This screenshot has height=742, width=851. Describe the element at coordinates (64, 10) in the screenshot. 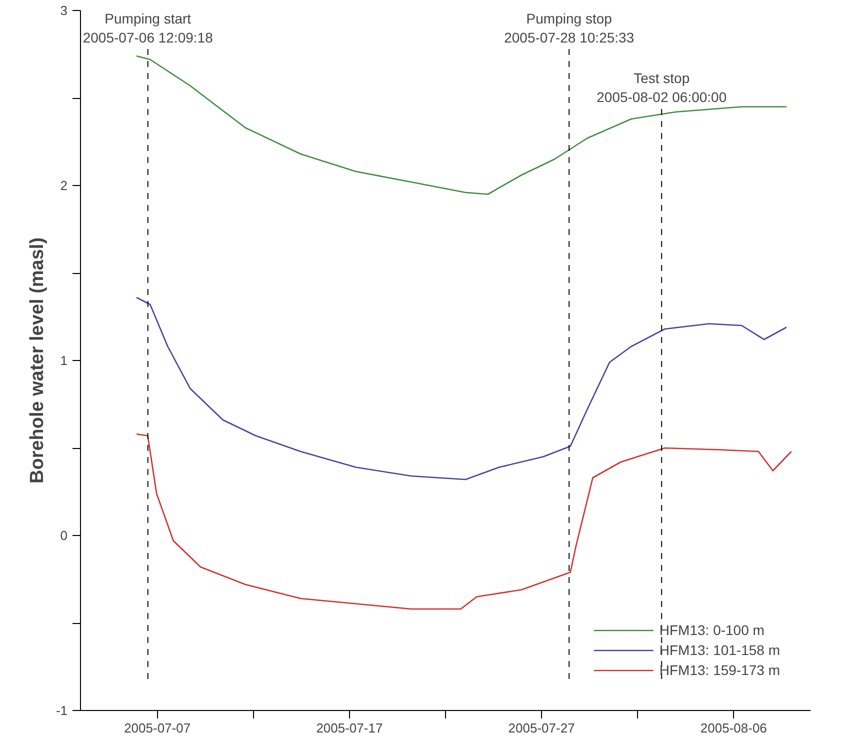

I see `y-tick-label: 3` at that location.